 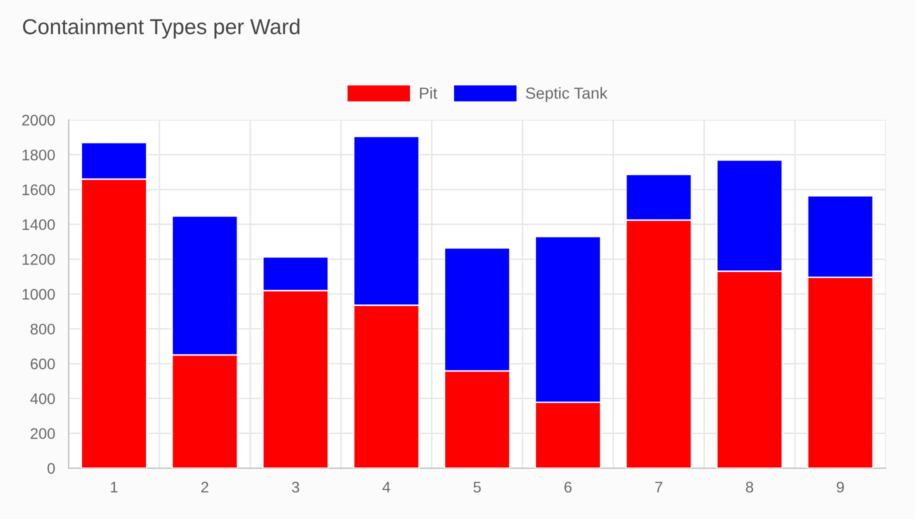 I want to click on x-tick-label: 2, so click(x=204, y=487).